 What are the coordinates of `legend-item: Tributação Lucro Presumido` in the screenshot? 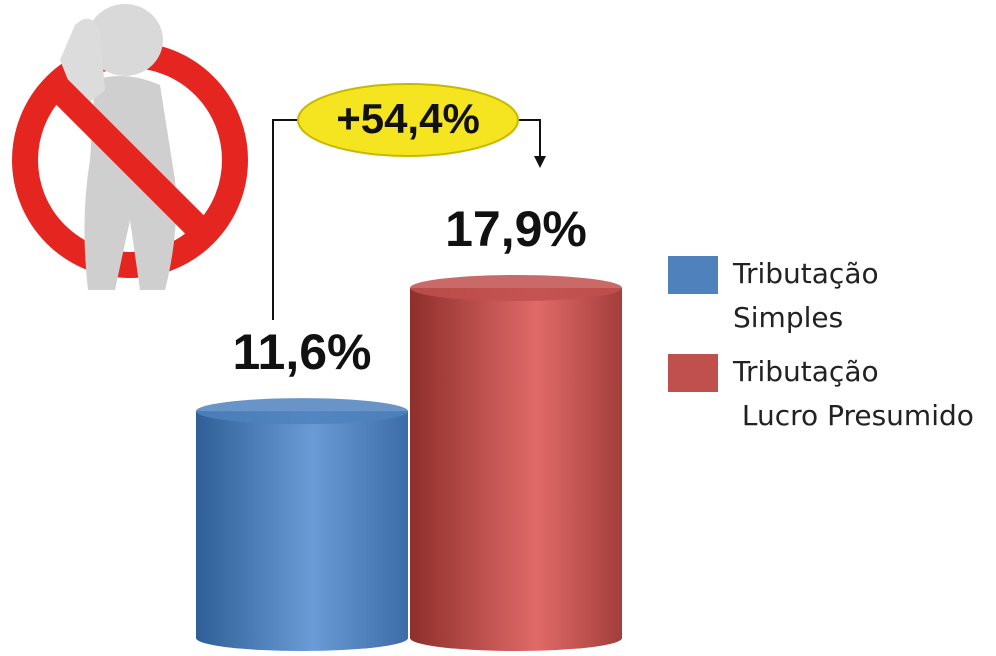 It's located at (830, 394).